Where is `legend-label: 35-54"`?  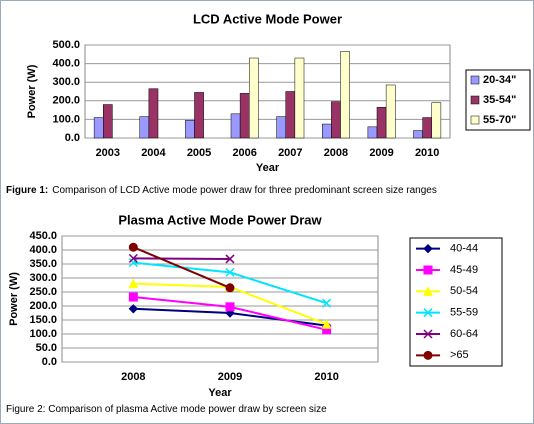
legend-label: 35-54" is located at coordinates (499, 100).